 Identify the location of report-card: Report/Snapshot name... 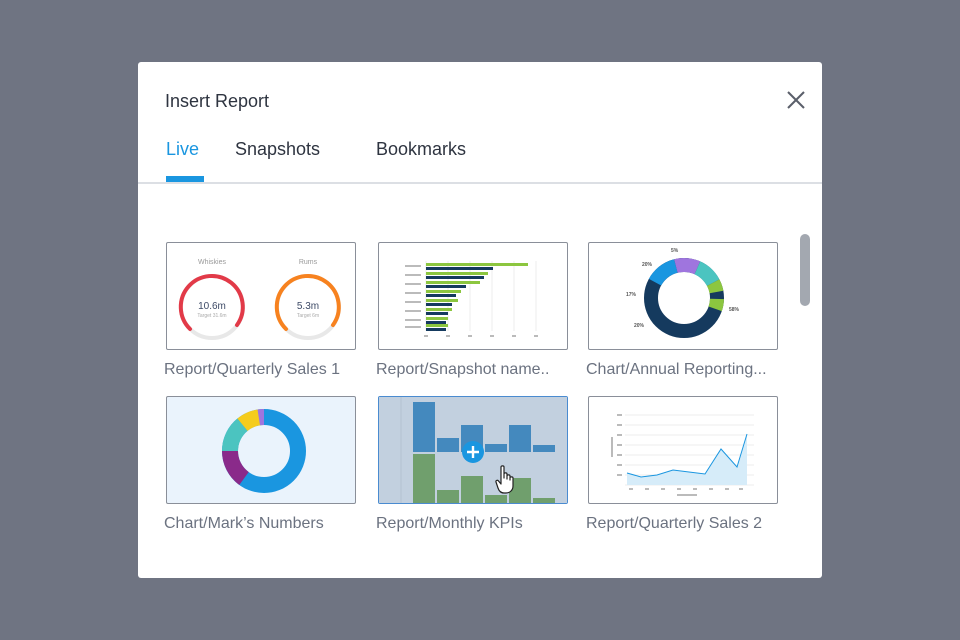
(477, 317).